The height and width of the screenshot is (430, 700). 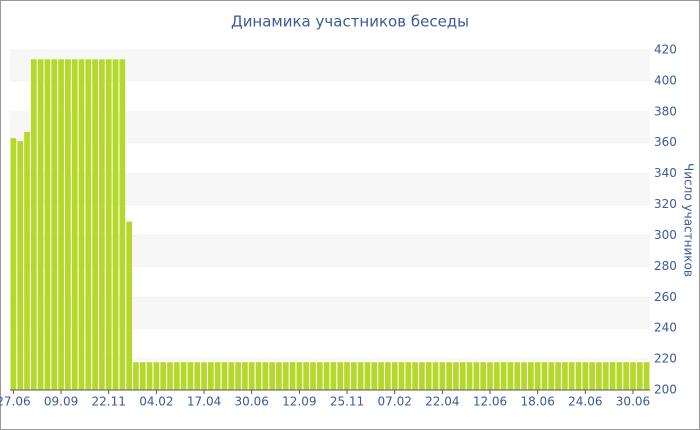 I want to click on y-tick-label: 220, so click(x=665, y=359).